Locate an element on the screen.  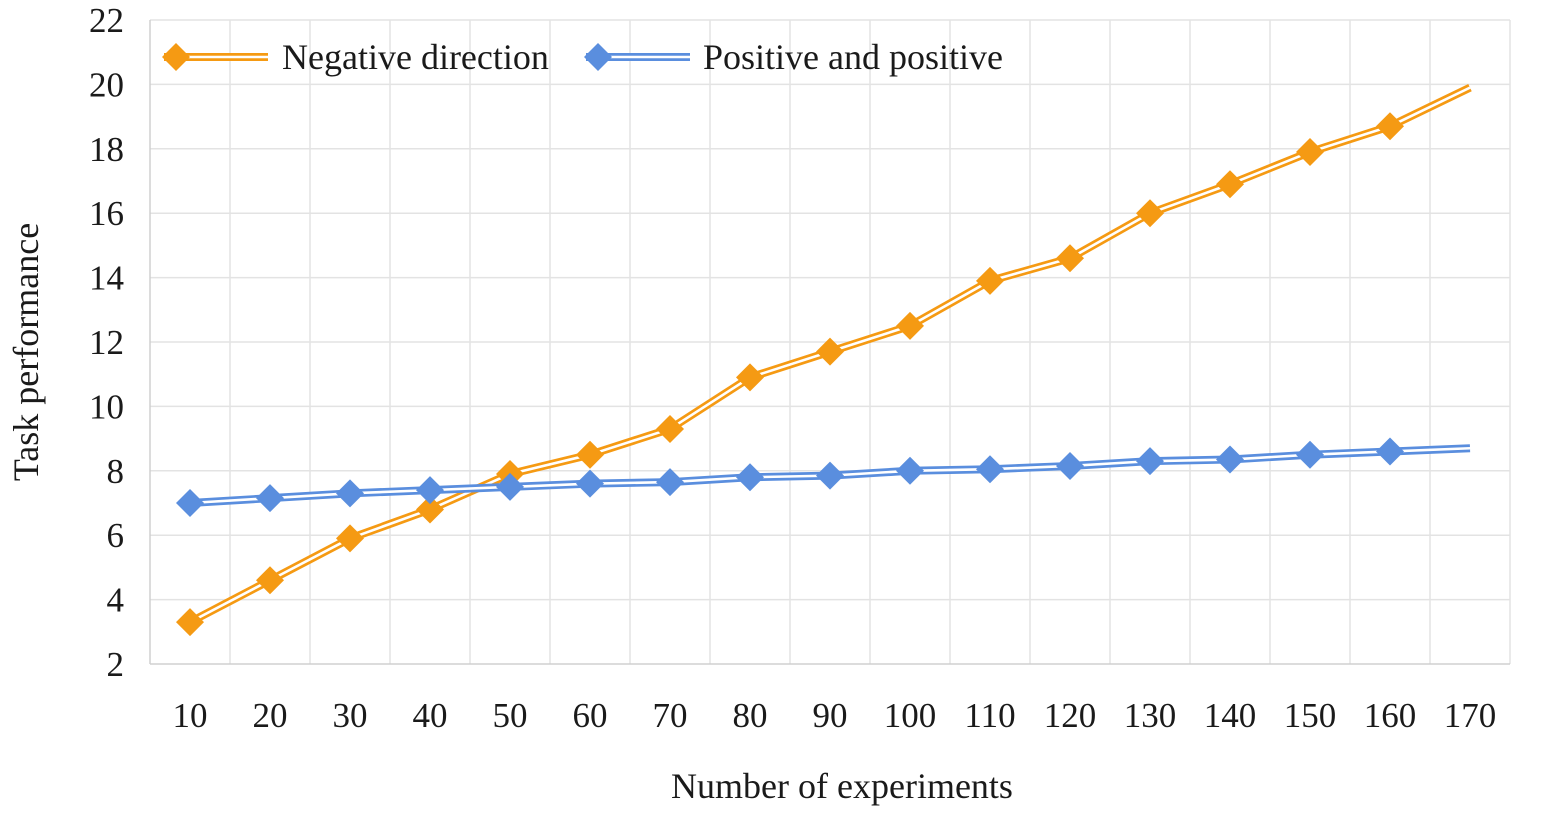
legend-item-negative: Negative direction is located at coordinates (355, 57).